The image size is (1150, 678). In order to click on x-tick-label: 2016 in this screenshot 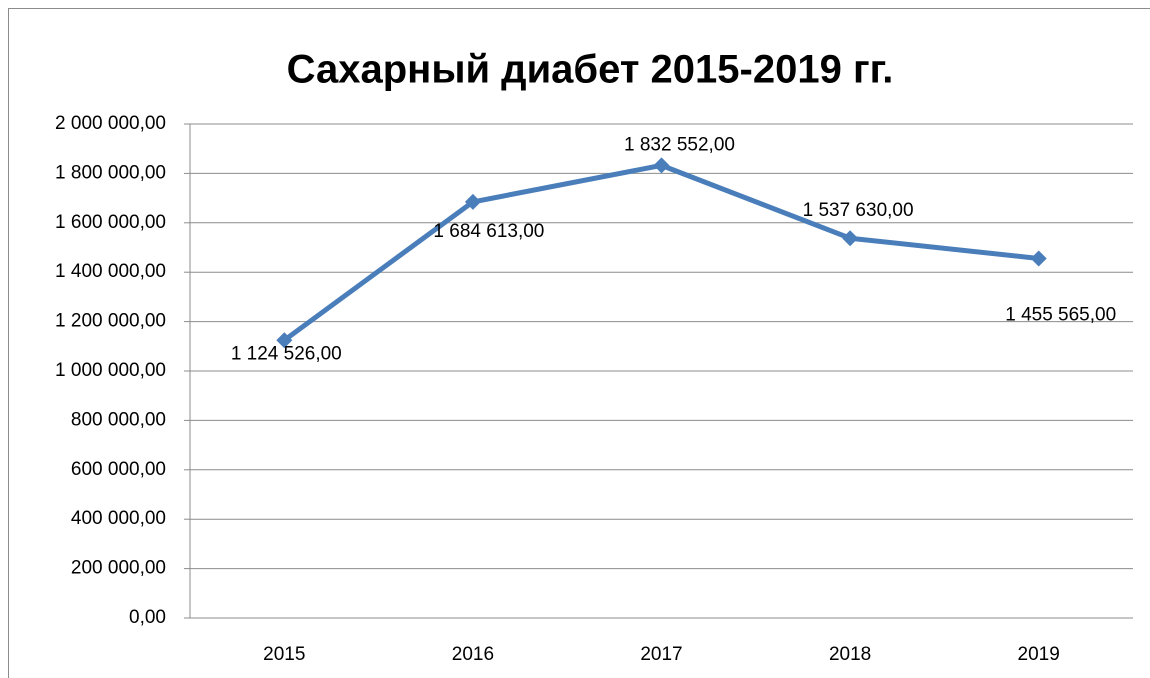, I will do `click(473, 654)`.